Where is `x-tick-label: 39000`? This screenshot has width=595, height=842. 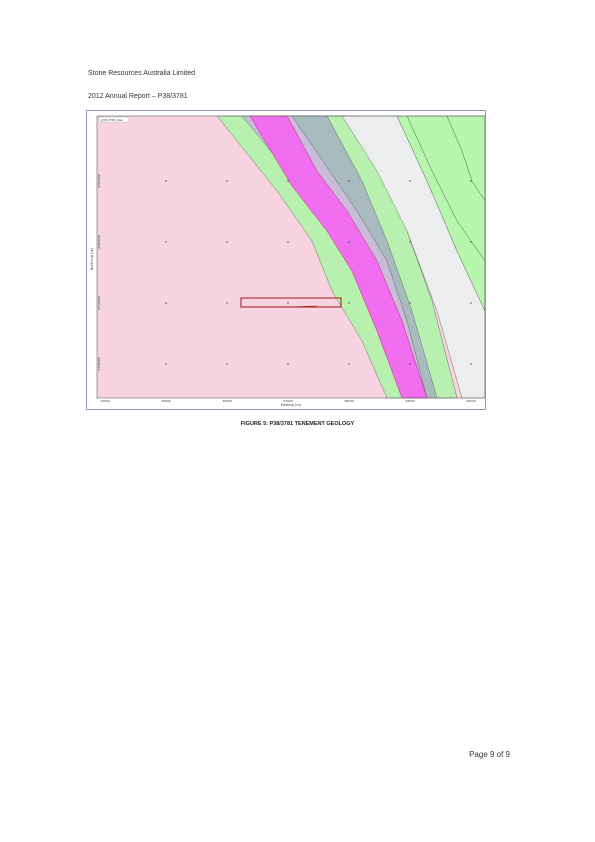
x-tick-label: 39000 is located at coordinates (410, 401).